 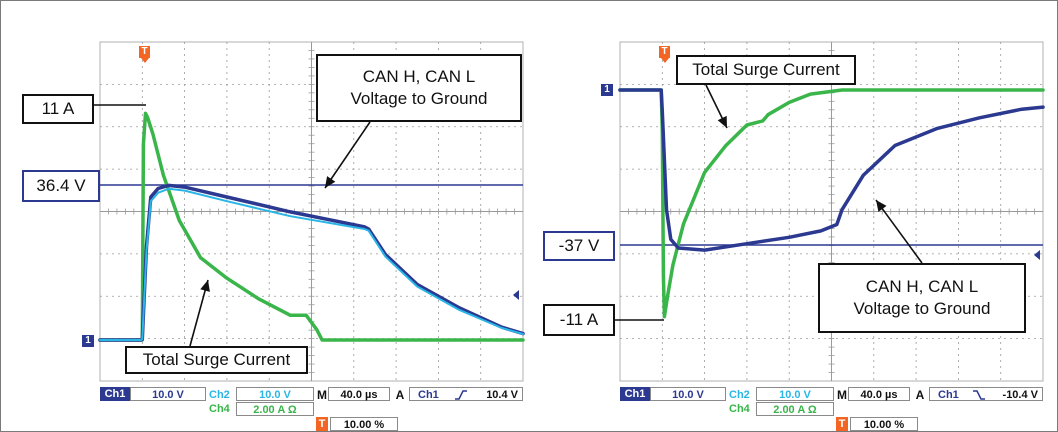 I want to click on trigger-marker-left: T, so click(x=144, y=52).